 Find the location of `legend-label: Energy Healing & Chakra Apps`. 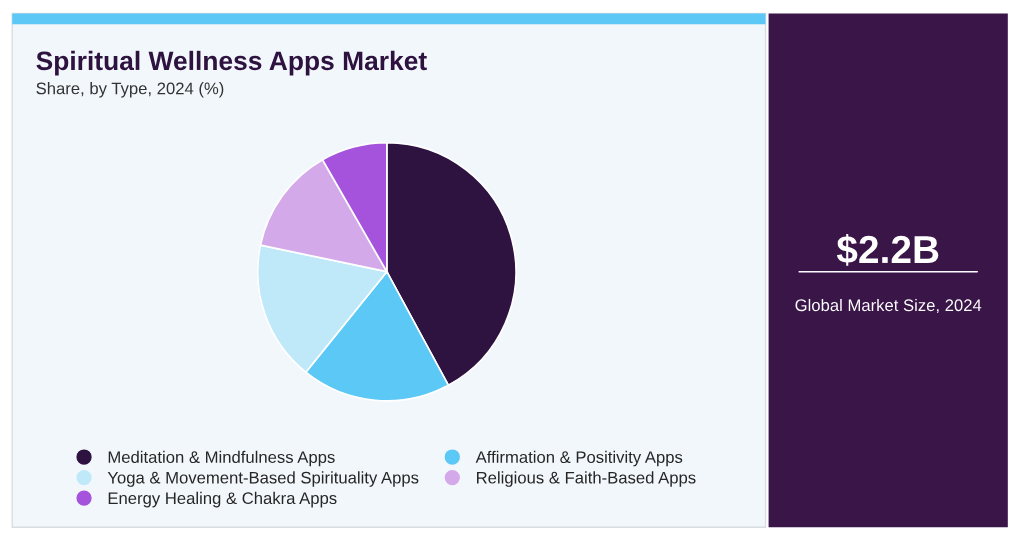

legend-label: Energy Healing & Chakra Apps is located at coordinates (222, 499).